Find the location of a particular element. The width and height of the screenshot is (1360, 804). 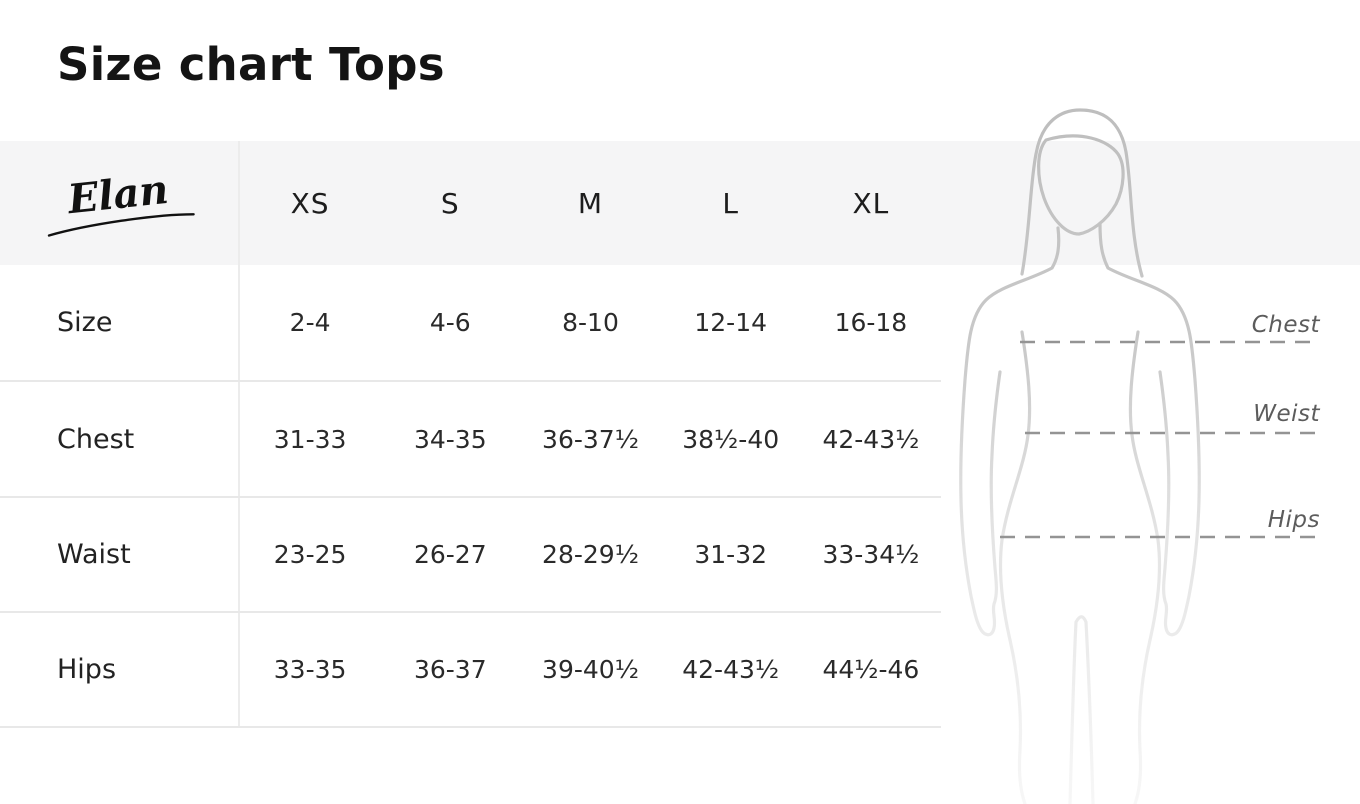

table-cell: 31-32 is located at coordinates (731, 554).